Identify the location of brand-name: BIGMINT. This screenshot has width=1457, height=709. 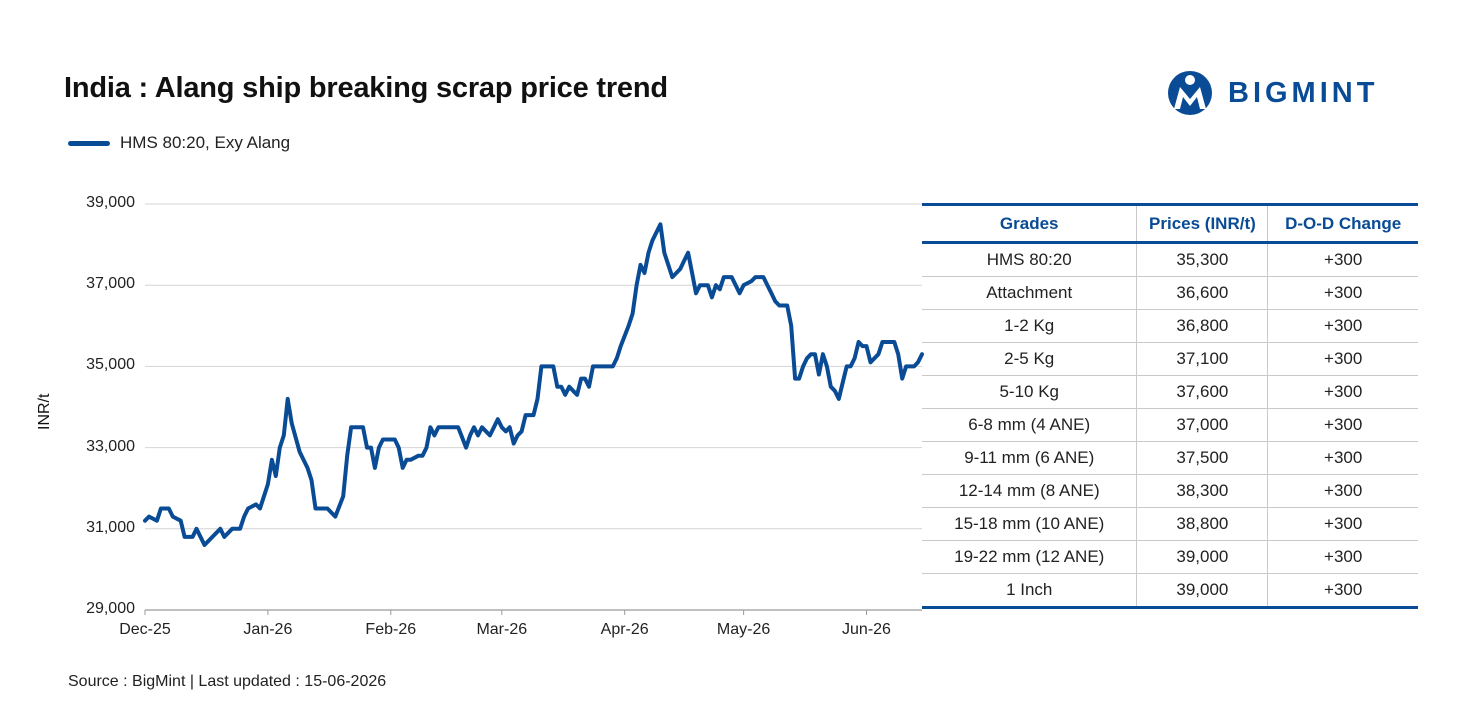
(1303, 93).